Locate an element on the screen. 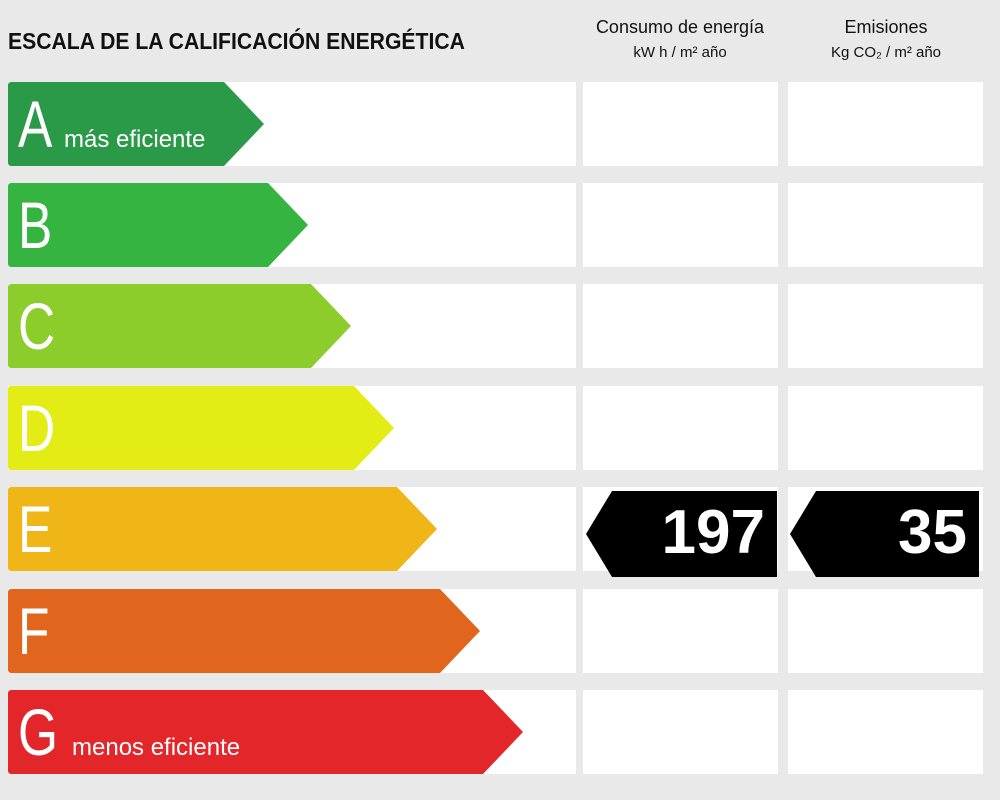 This screenshot has width=1000, height=800. rating-row-g: G menos eficiente is located at coordinates (500, 733).